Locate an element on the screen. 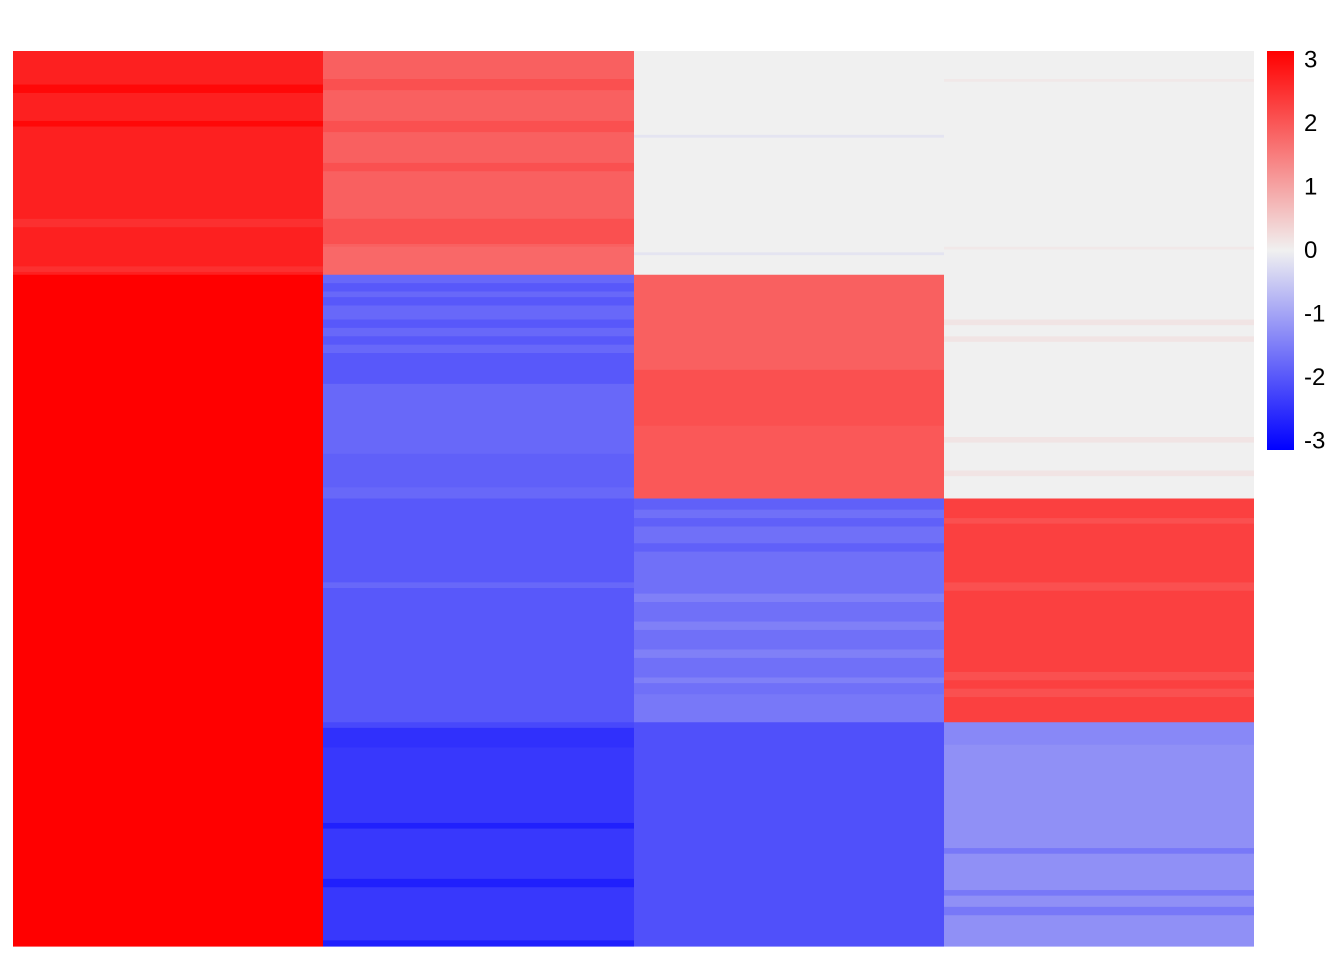  legend-tick-label: -3 is located at coordinates (1314, 441).